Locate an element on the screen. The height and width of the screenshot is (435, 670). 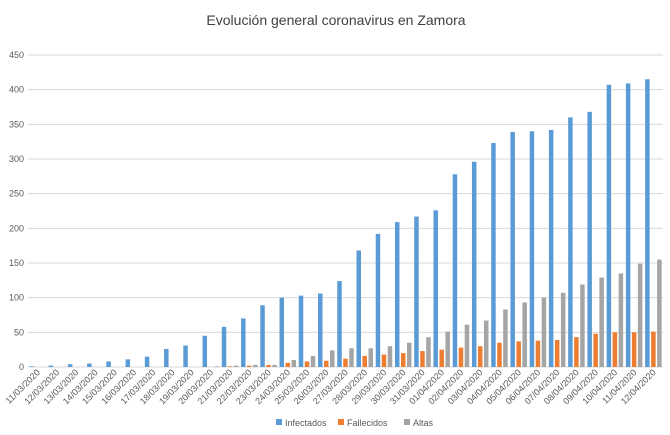
y-tick-label: 0 is located at coordinates (21, 367).